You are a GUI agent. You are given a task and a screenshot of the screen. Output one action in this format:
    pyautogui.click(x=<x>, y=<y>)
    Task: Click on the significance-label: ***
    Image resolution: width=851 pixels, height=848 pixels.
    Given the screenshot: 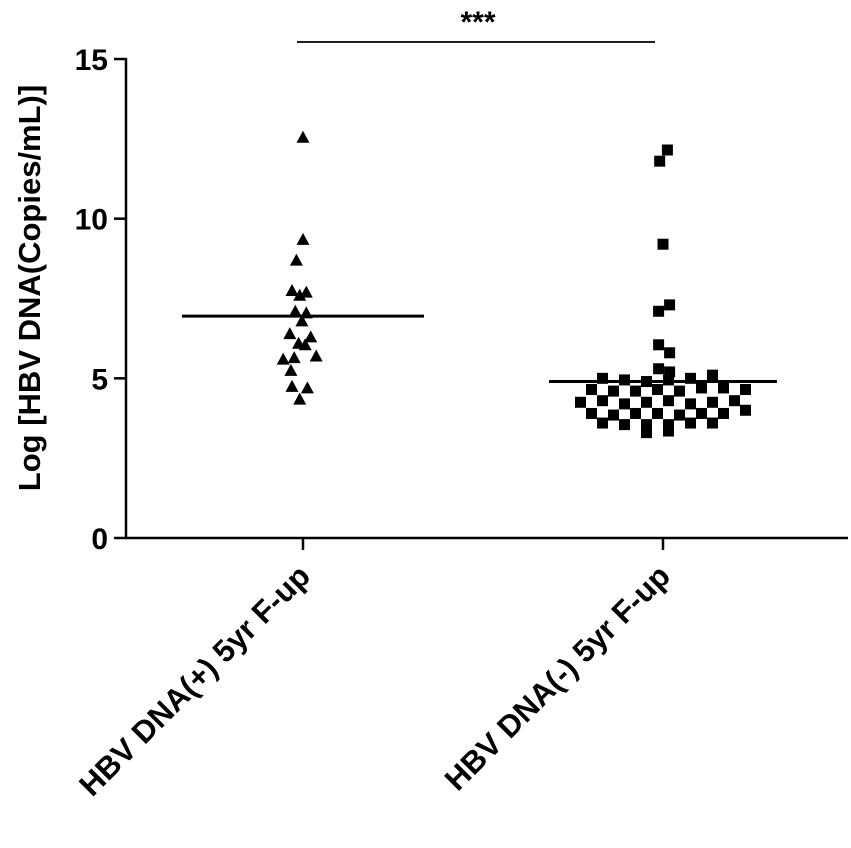 What is the action you would take?
    pyautogui.click(x=477, y=22)
    